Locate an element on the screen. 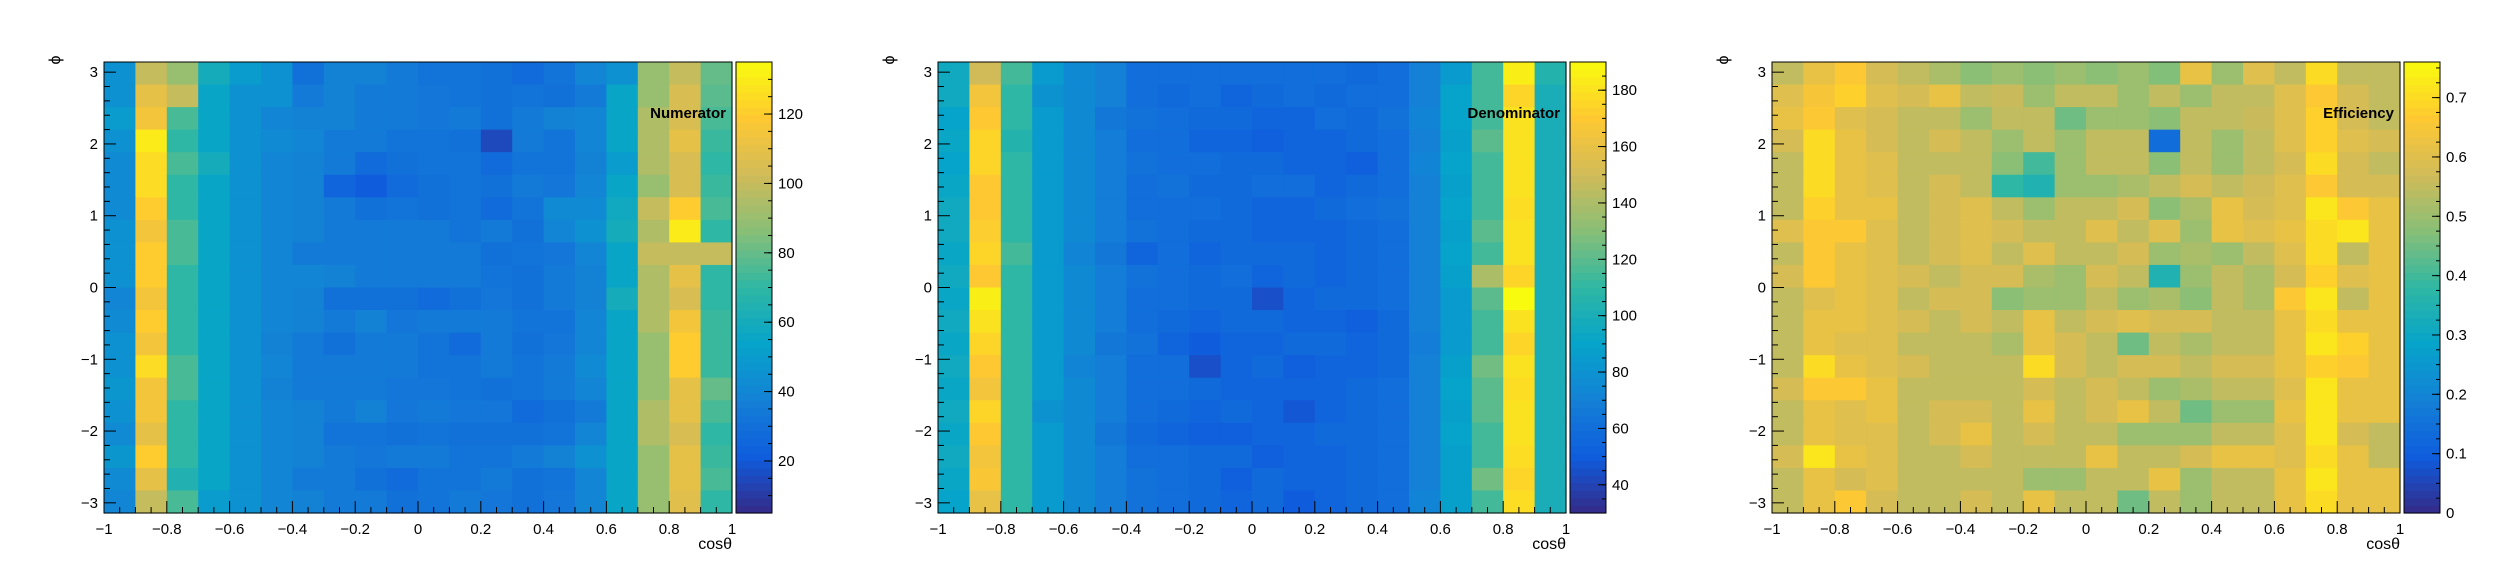 This screenshot has width=2496, height=572. y-tick-label: 2 is located at coordinates (928, 144).